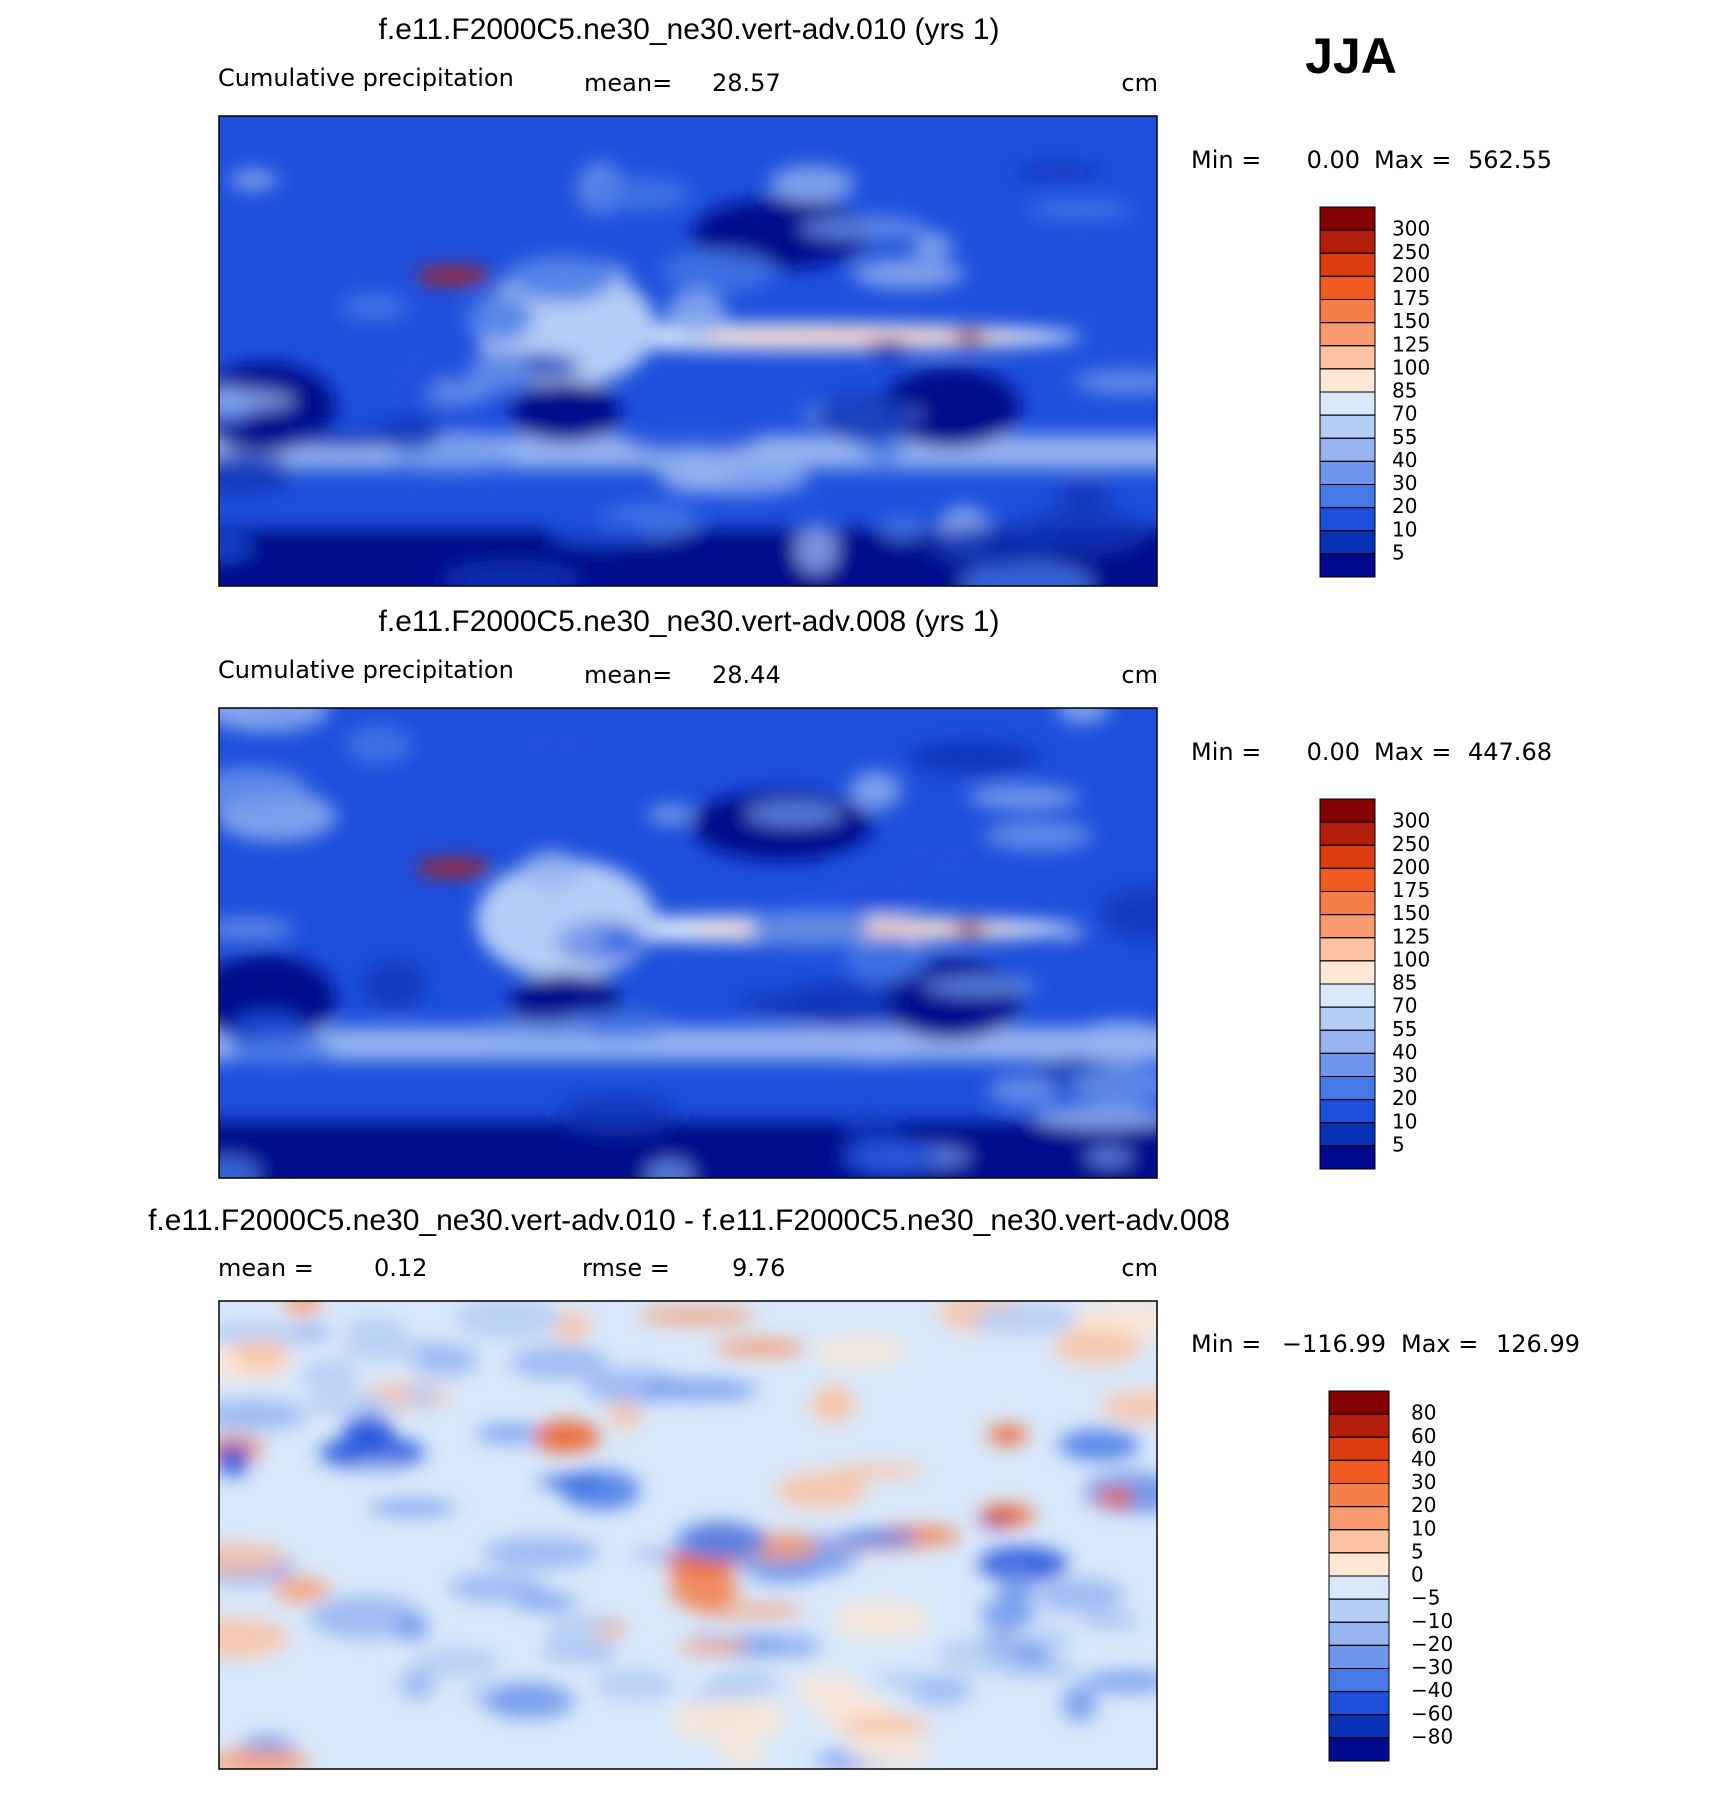 This screenshot has height=1803, width=1710. I want to click on colorbar-label: 150, so click(1411, 321).